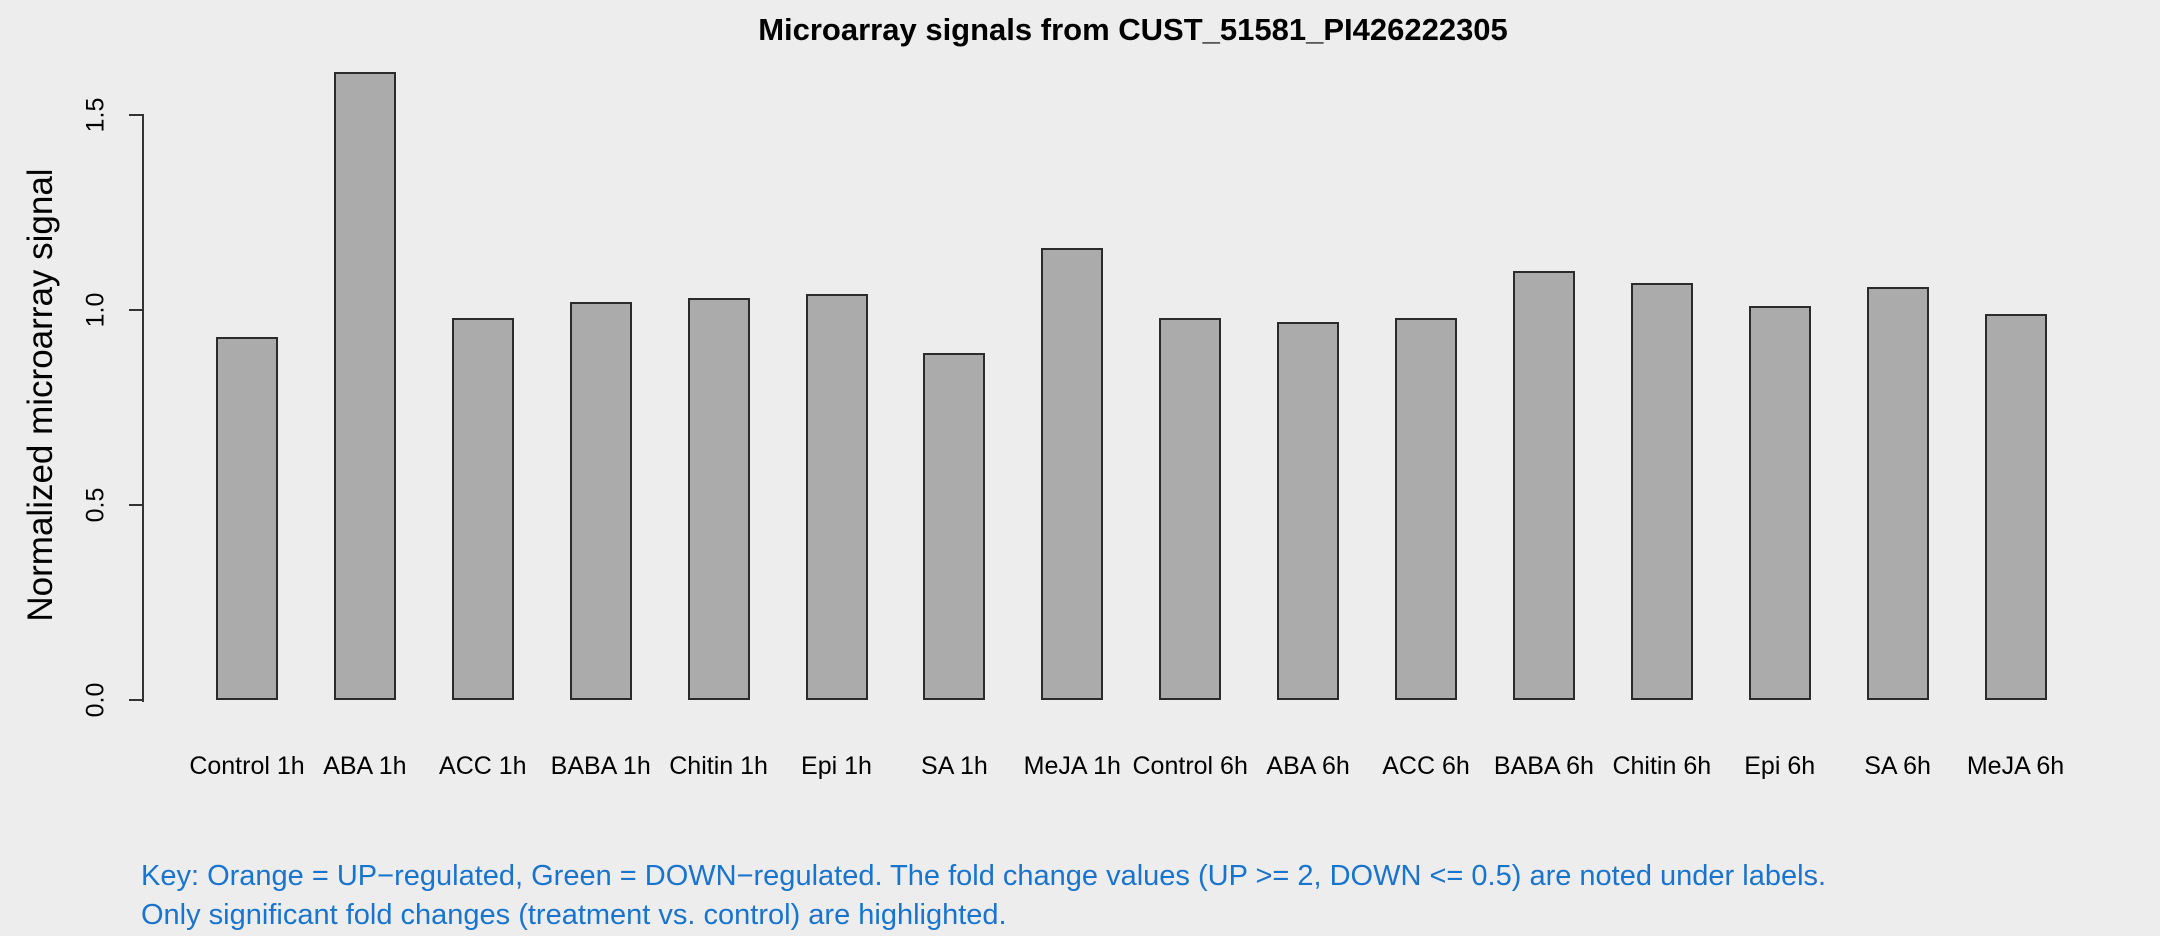 The image size is (2160, 936). Describe the element at coordinates (954, 766) in the screenshot. I see `x-category-label: SA 1h` at that location.